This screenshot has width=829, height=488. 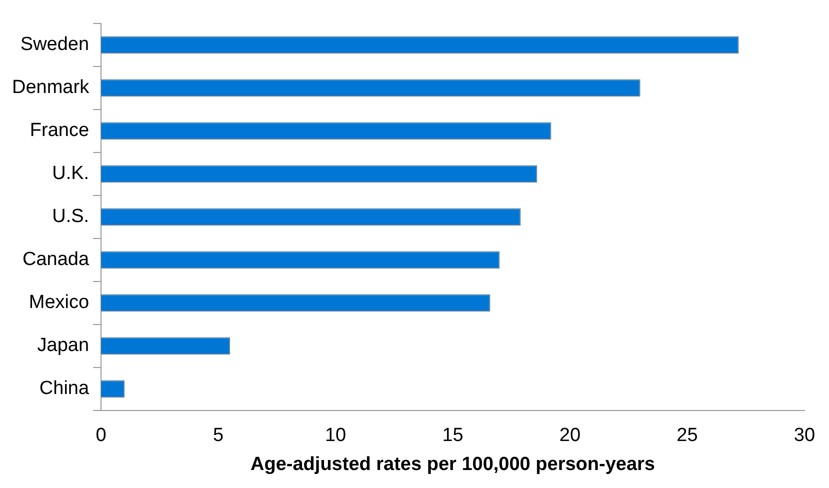 What do you see at coordinates (453, 435) in the screenshot?
I see `x-tick-label: 15` at bounding box center [453, 435].